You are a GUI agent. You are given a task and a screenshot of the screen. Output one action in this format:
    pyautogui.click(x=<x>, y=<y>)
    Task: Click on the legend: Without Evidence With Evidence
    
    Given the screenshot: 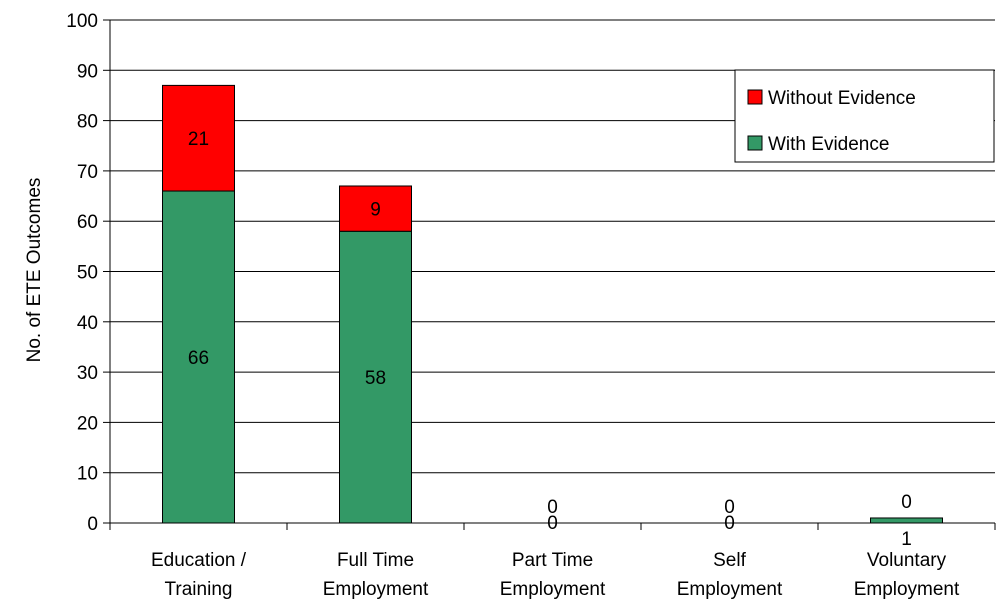 What is the action you would take?
    pyautogui.click(x=864, y=116)
    